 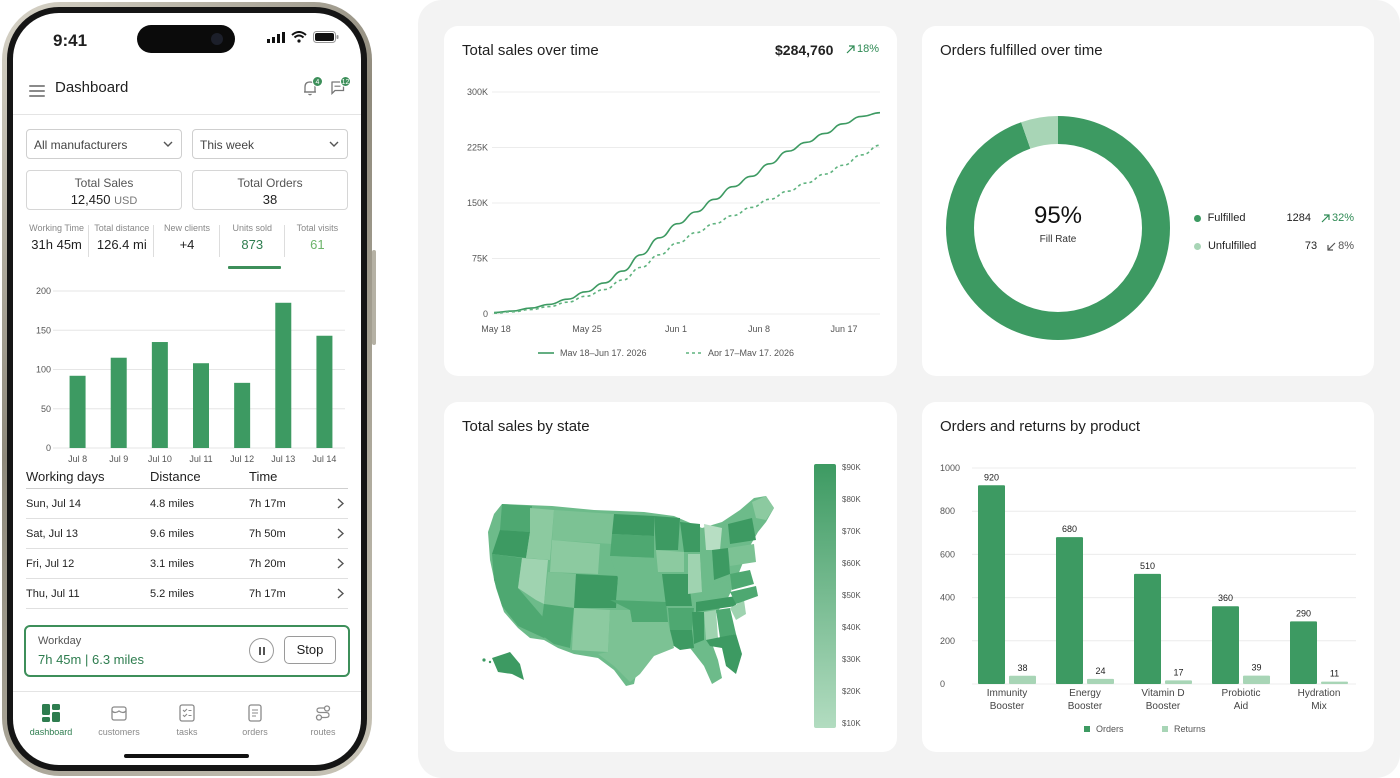 What do you see at coordinates (670, 577) in the screenshot?
I see `sales-by-state-card: Total sales by state` at bounding box center [670, 577].